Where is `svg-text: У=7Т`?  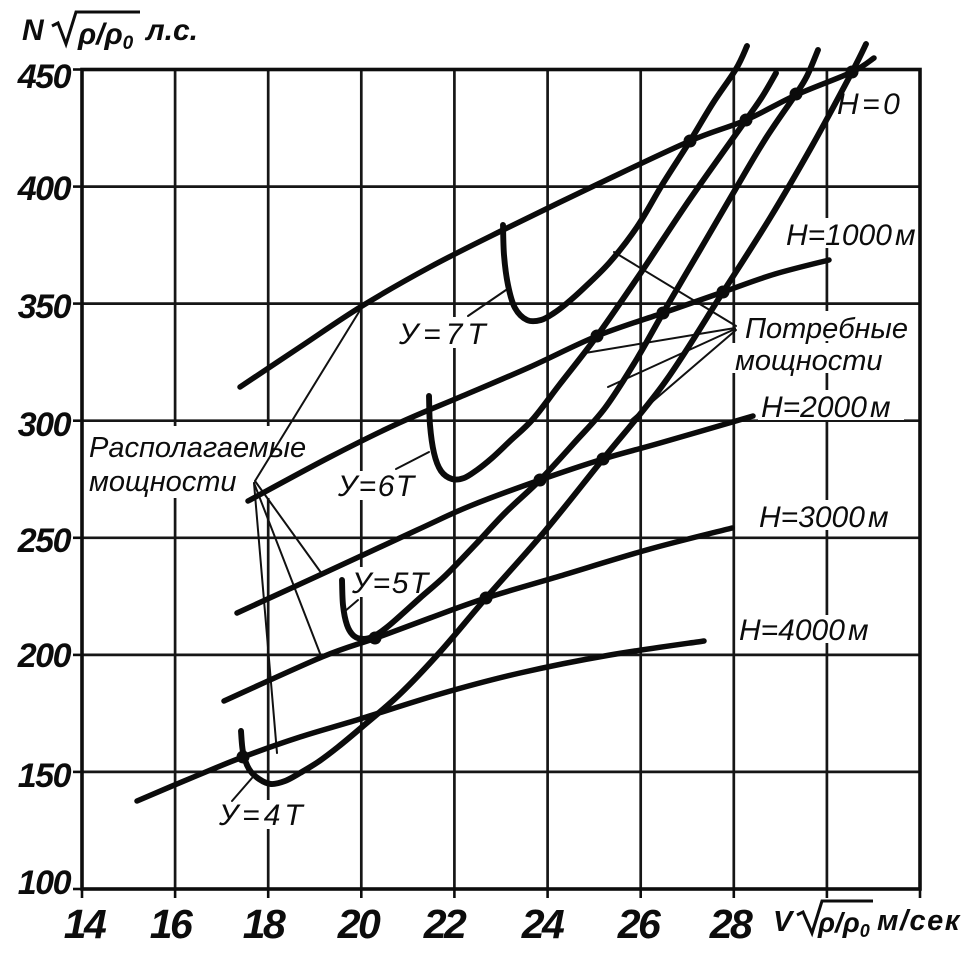 svg-text: У=7Т is located at coordinates (444, 334).